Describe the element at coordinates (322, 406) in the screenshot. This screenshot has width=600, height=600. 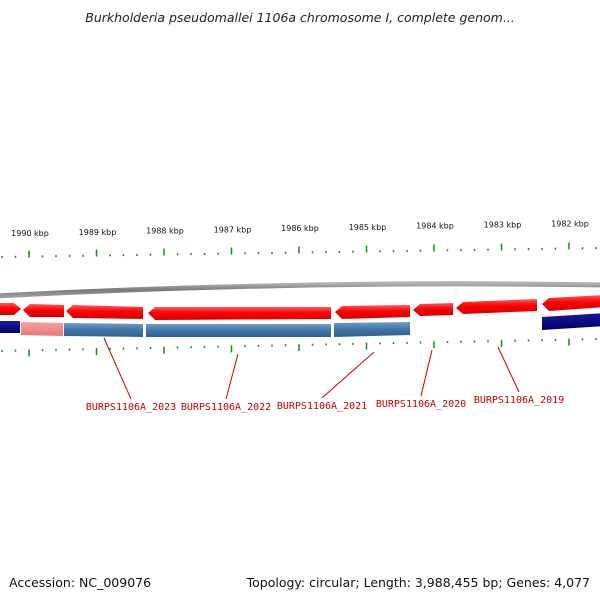
I see `gene-label: BURPS1106A_2021` at that location.